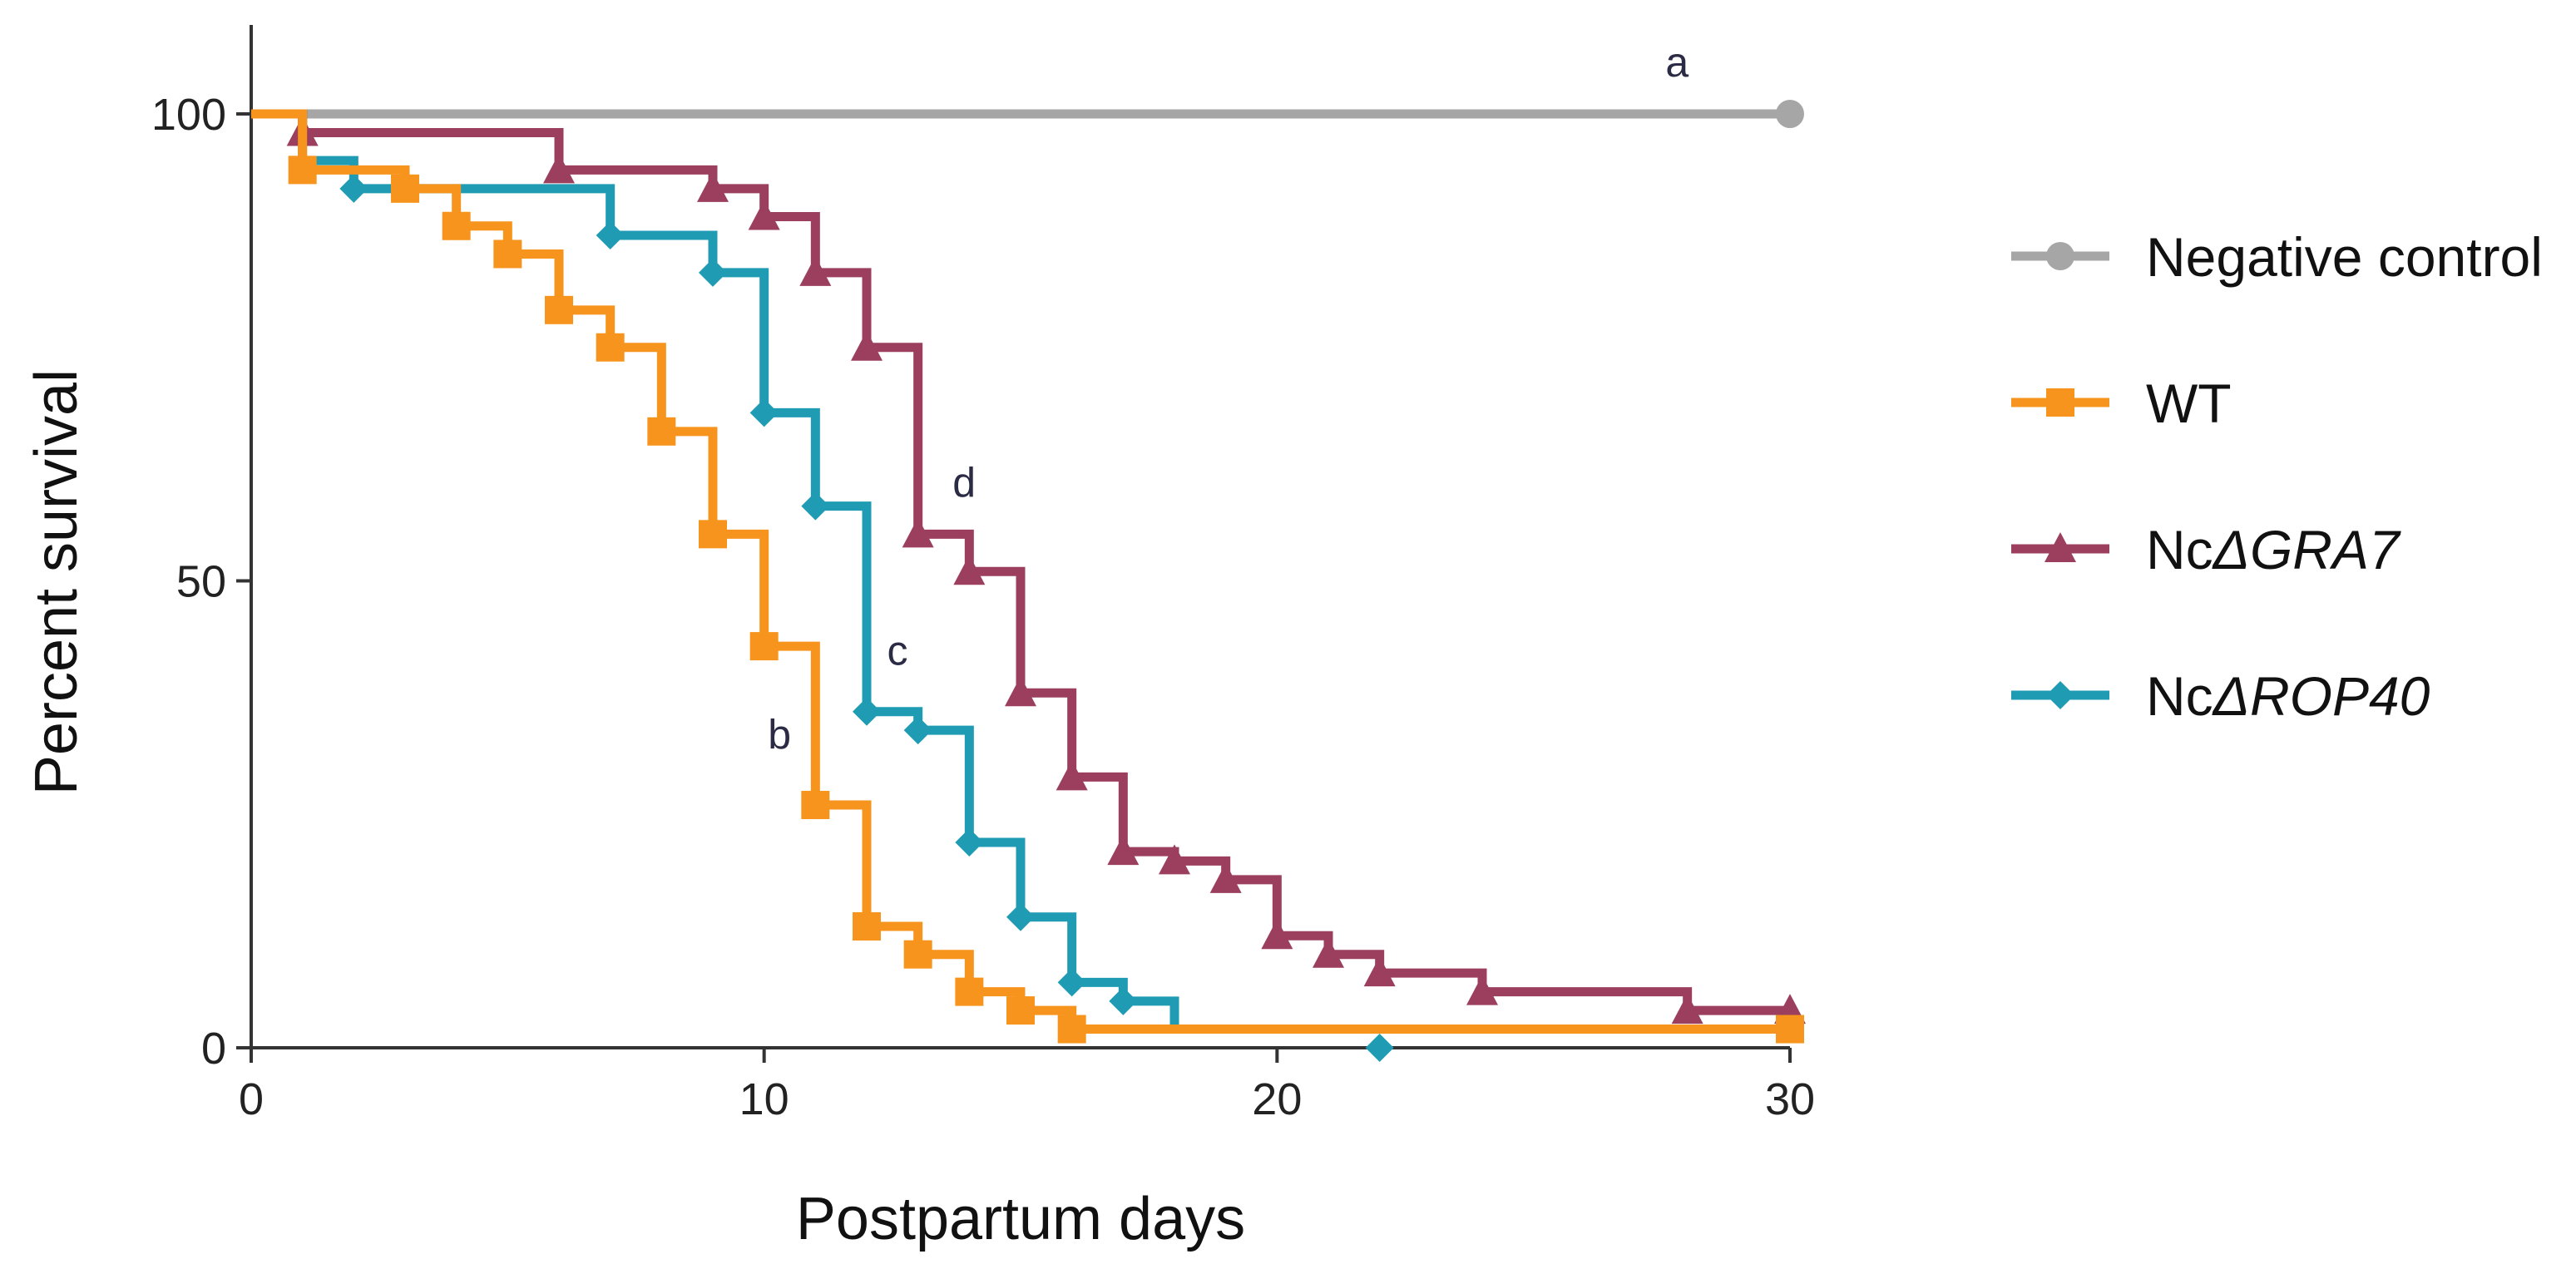  I want to click on legend-label-main: Negative control, so click(2344, 257).